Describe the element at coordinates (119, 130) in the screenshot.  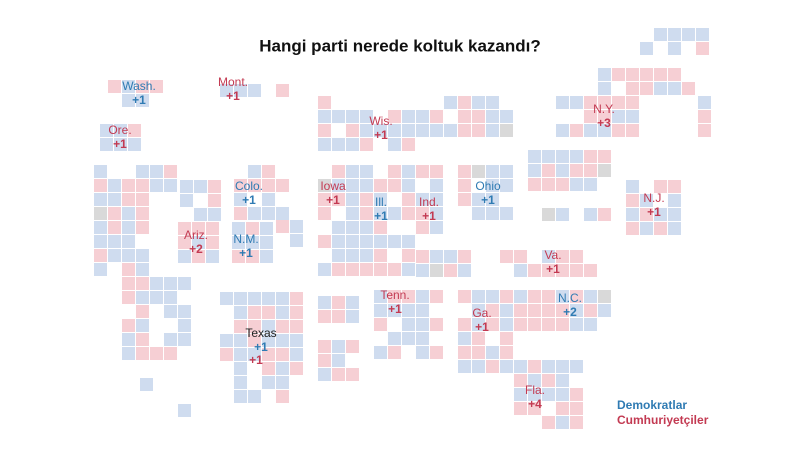
I see `state-label: Ore.` at that location.